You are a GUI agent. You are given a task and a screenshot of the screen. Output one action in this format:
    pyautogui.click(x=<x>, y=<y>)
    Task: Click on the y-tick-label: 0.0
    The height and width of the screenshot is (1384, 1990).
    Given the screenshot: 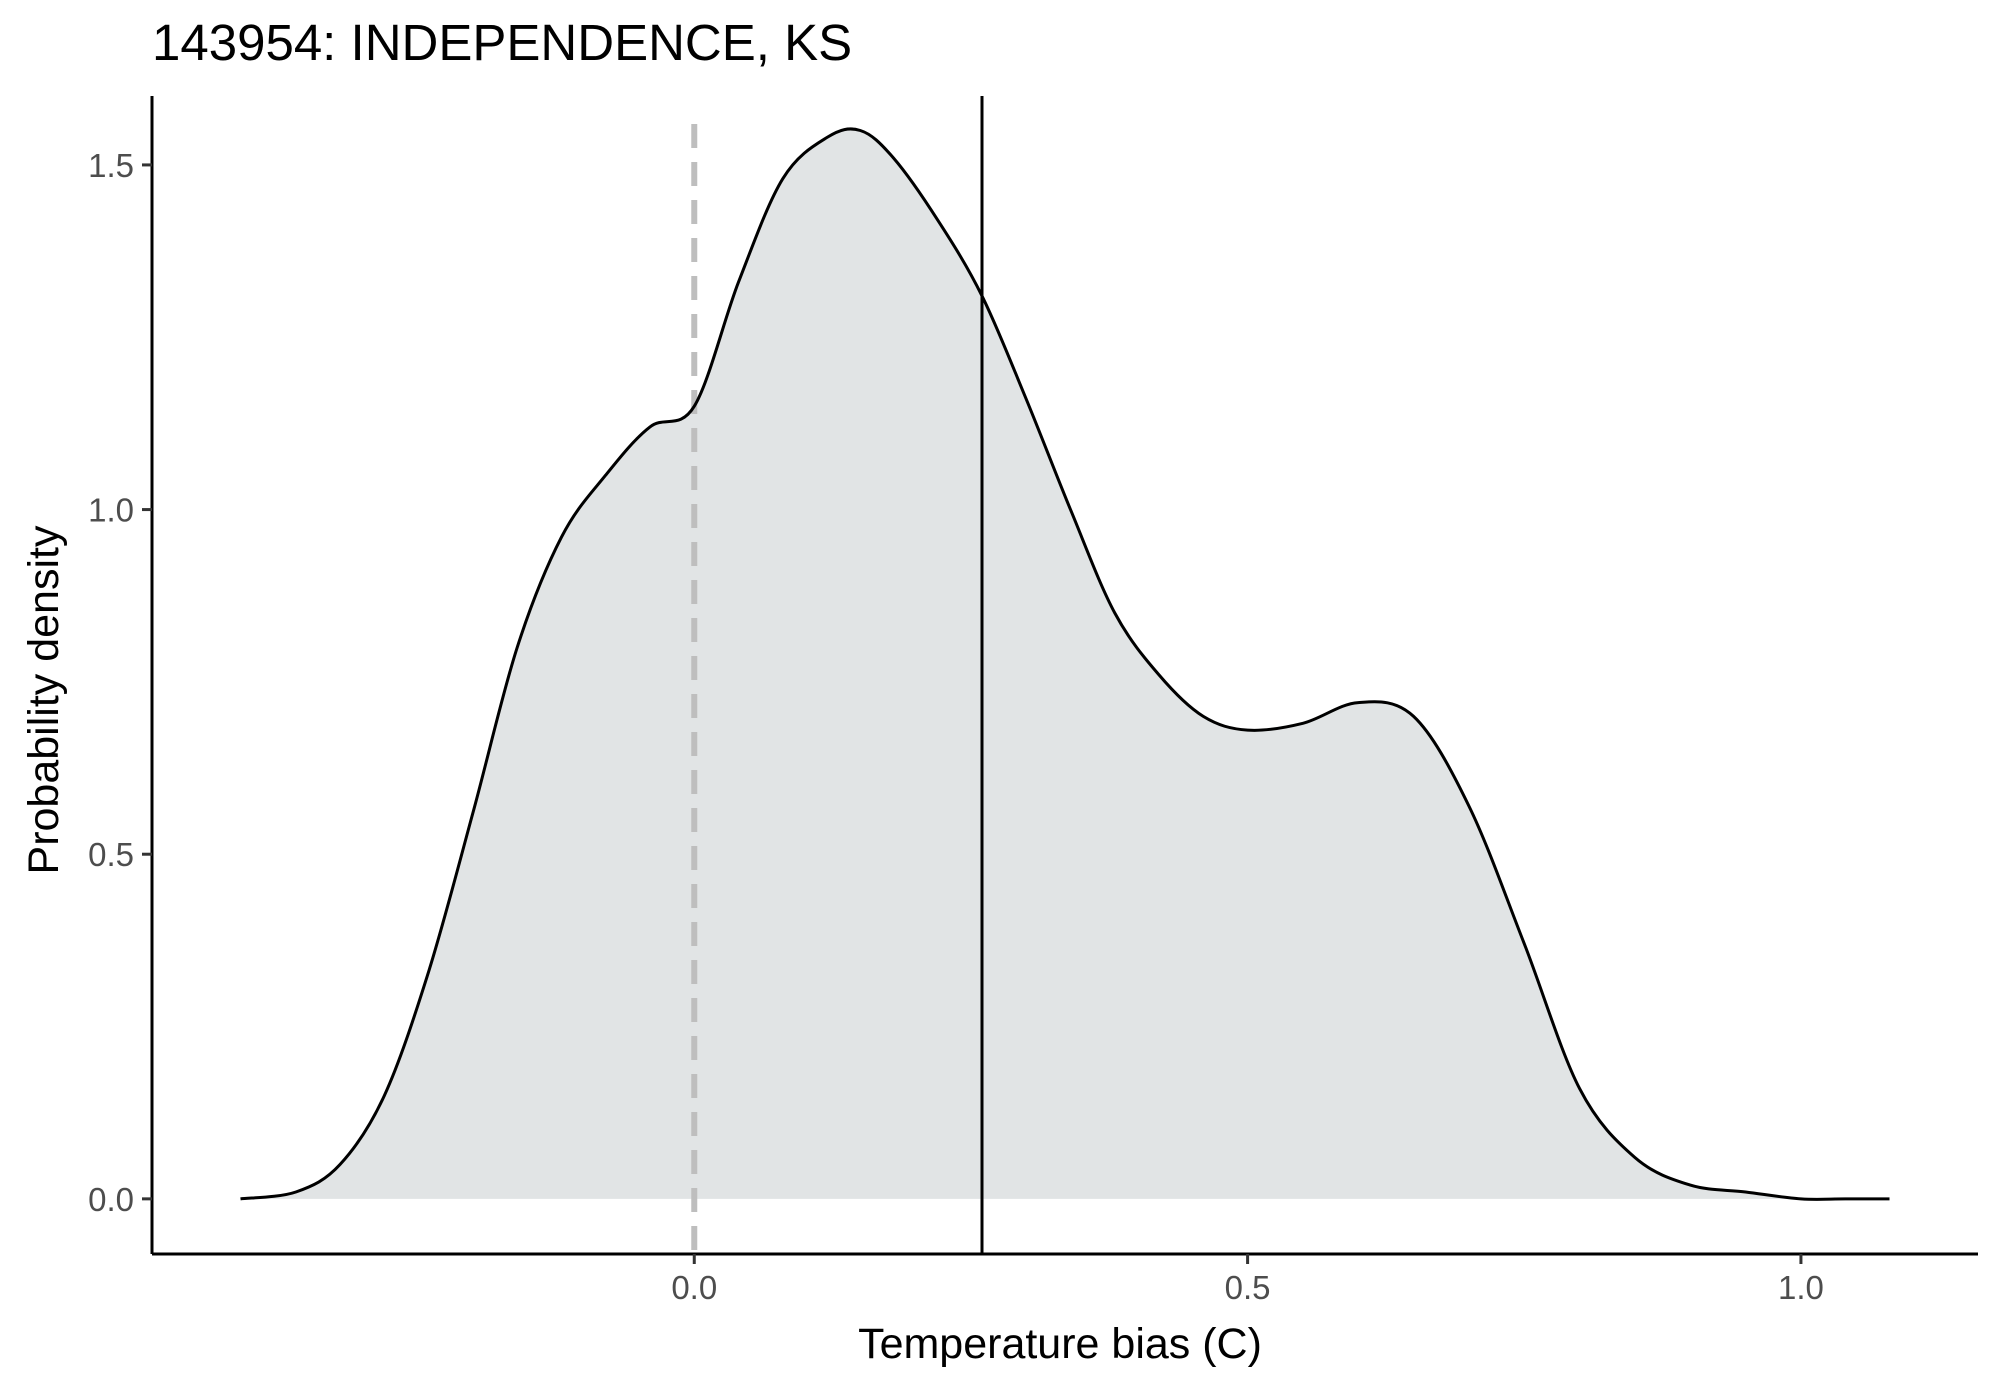 What is the action you would take?
    pyautogui.click(x=111, y=1199)
    